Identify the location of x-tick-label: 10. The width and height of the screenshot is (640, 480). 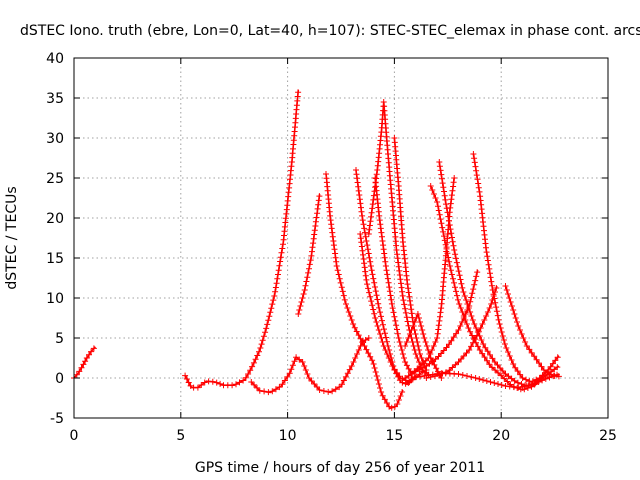
(288, 436).